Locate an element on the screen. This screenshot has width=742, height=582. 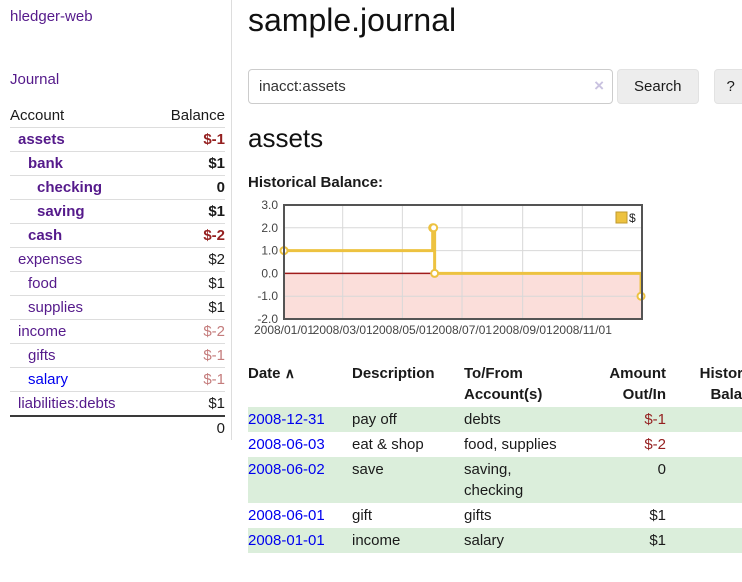
account-row: assets $-1 is located at coordinates (117, 139).